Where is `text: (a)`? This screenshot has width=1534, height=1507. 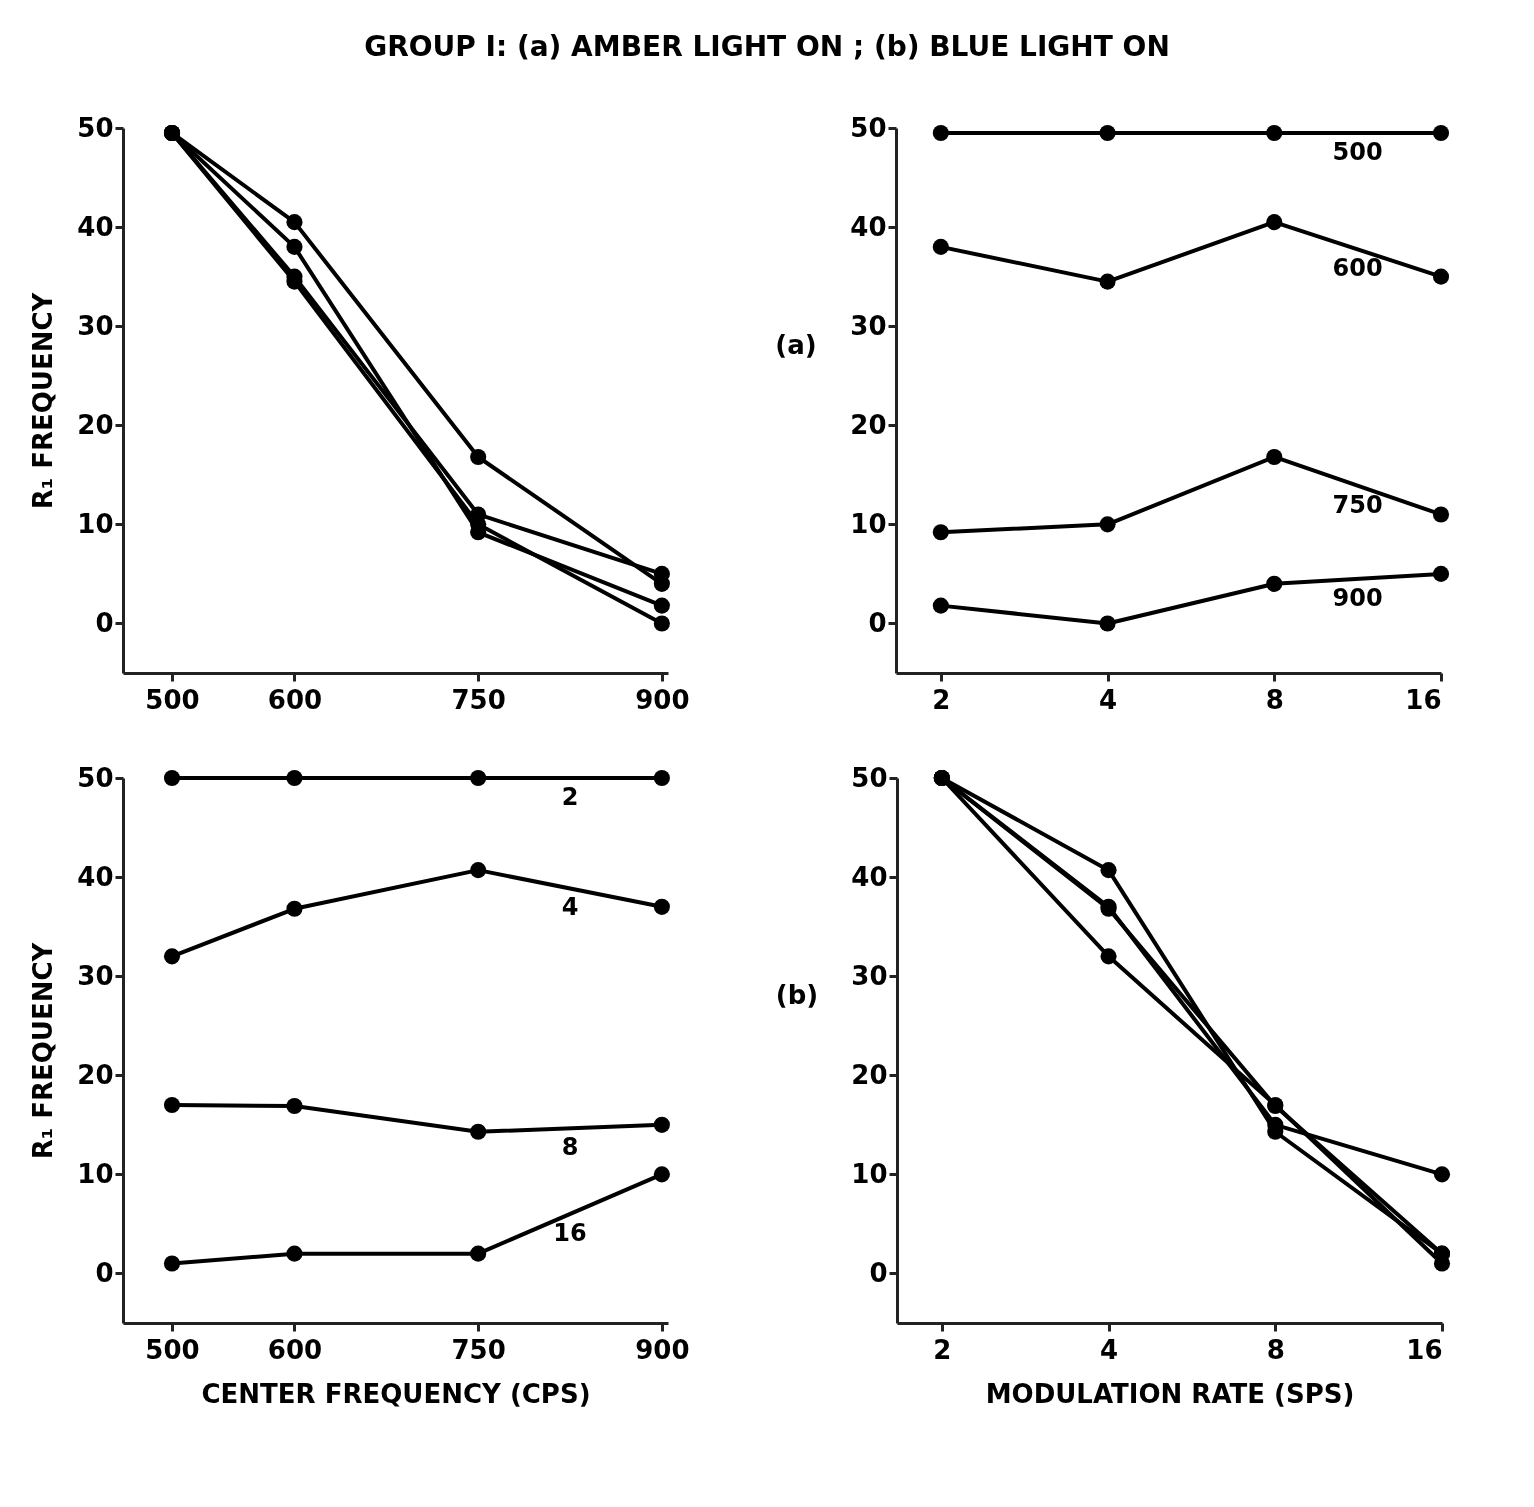
text: (a) is located at coordinates (796, 345).